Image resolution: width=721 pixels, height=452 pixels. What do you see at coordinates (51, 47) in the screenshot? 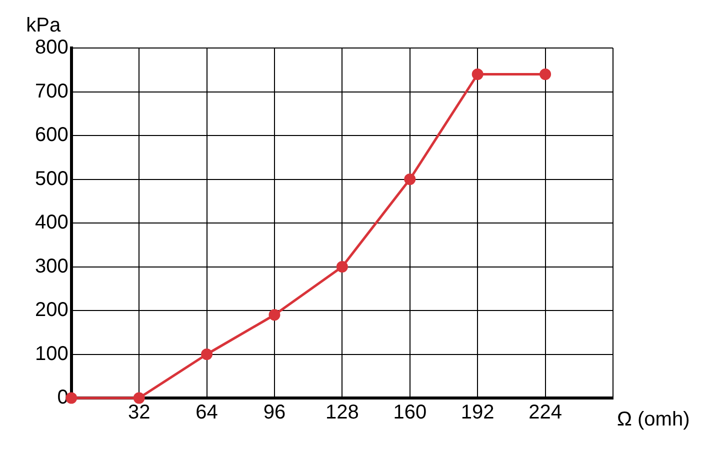
I see `y-tick-label: 800` at bounding box center [51, 47].